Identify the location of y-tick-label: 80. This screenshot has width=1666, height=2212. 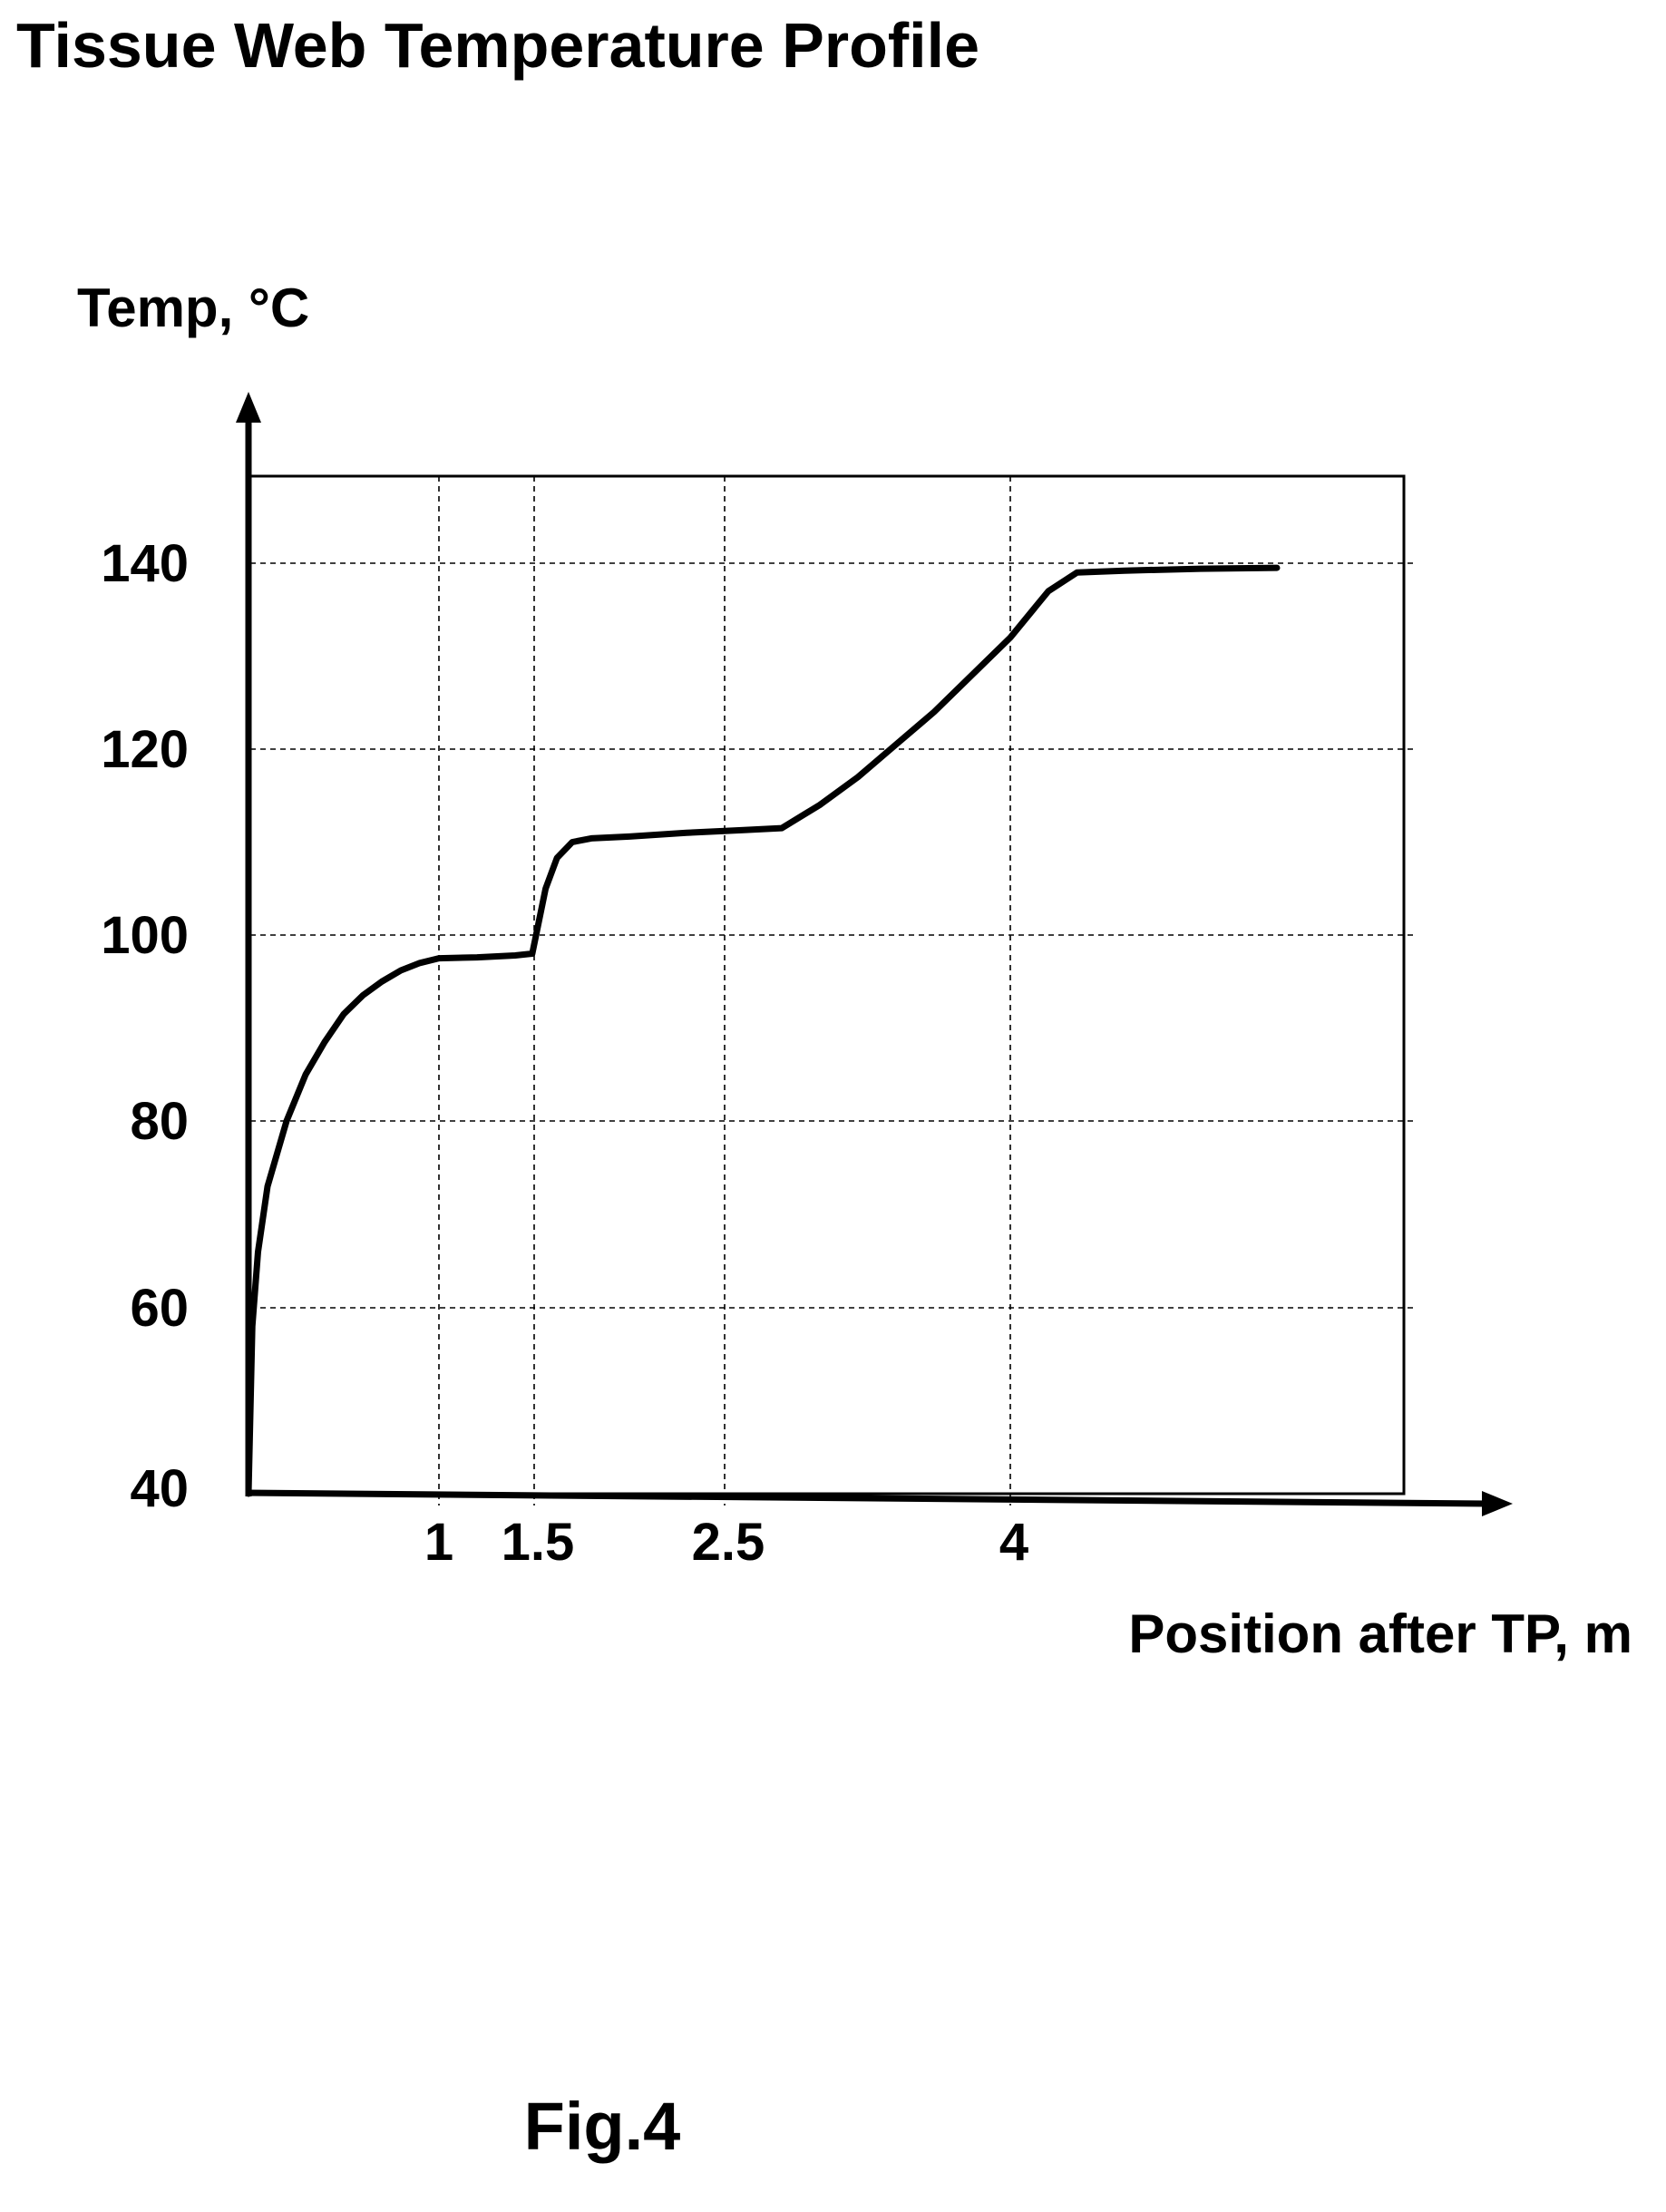
(159, 1121).